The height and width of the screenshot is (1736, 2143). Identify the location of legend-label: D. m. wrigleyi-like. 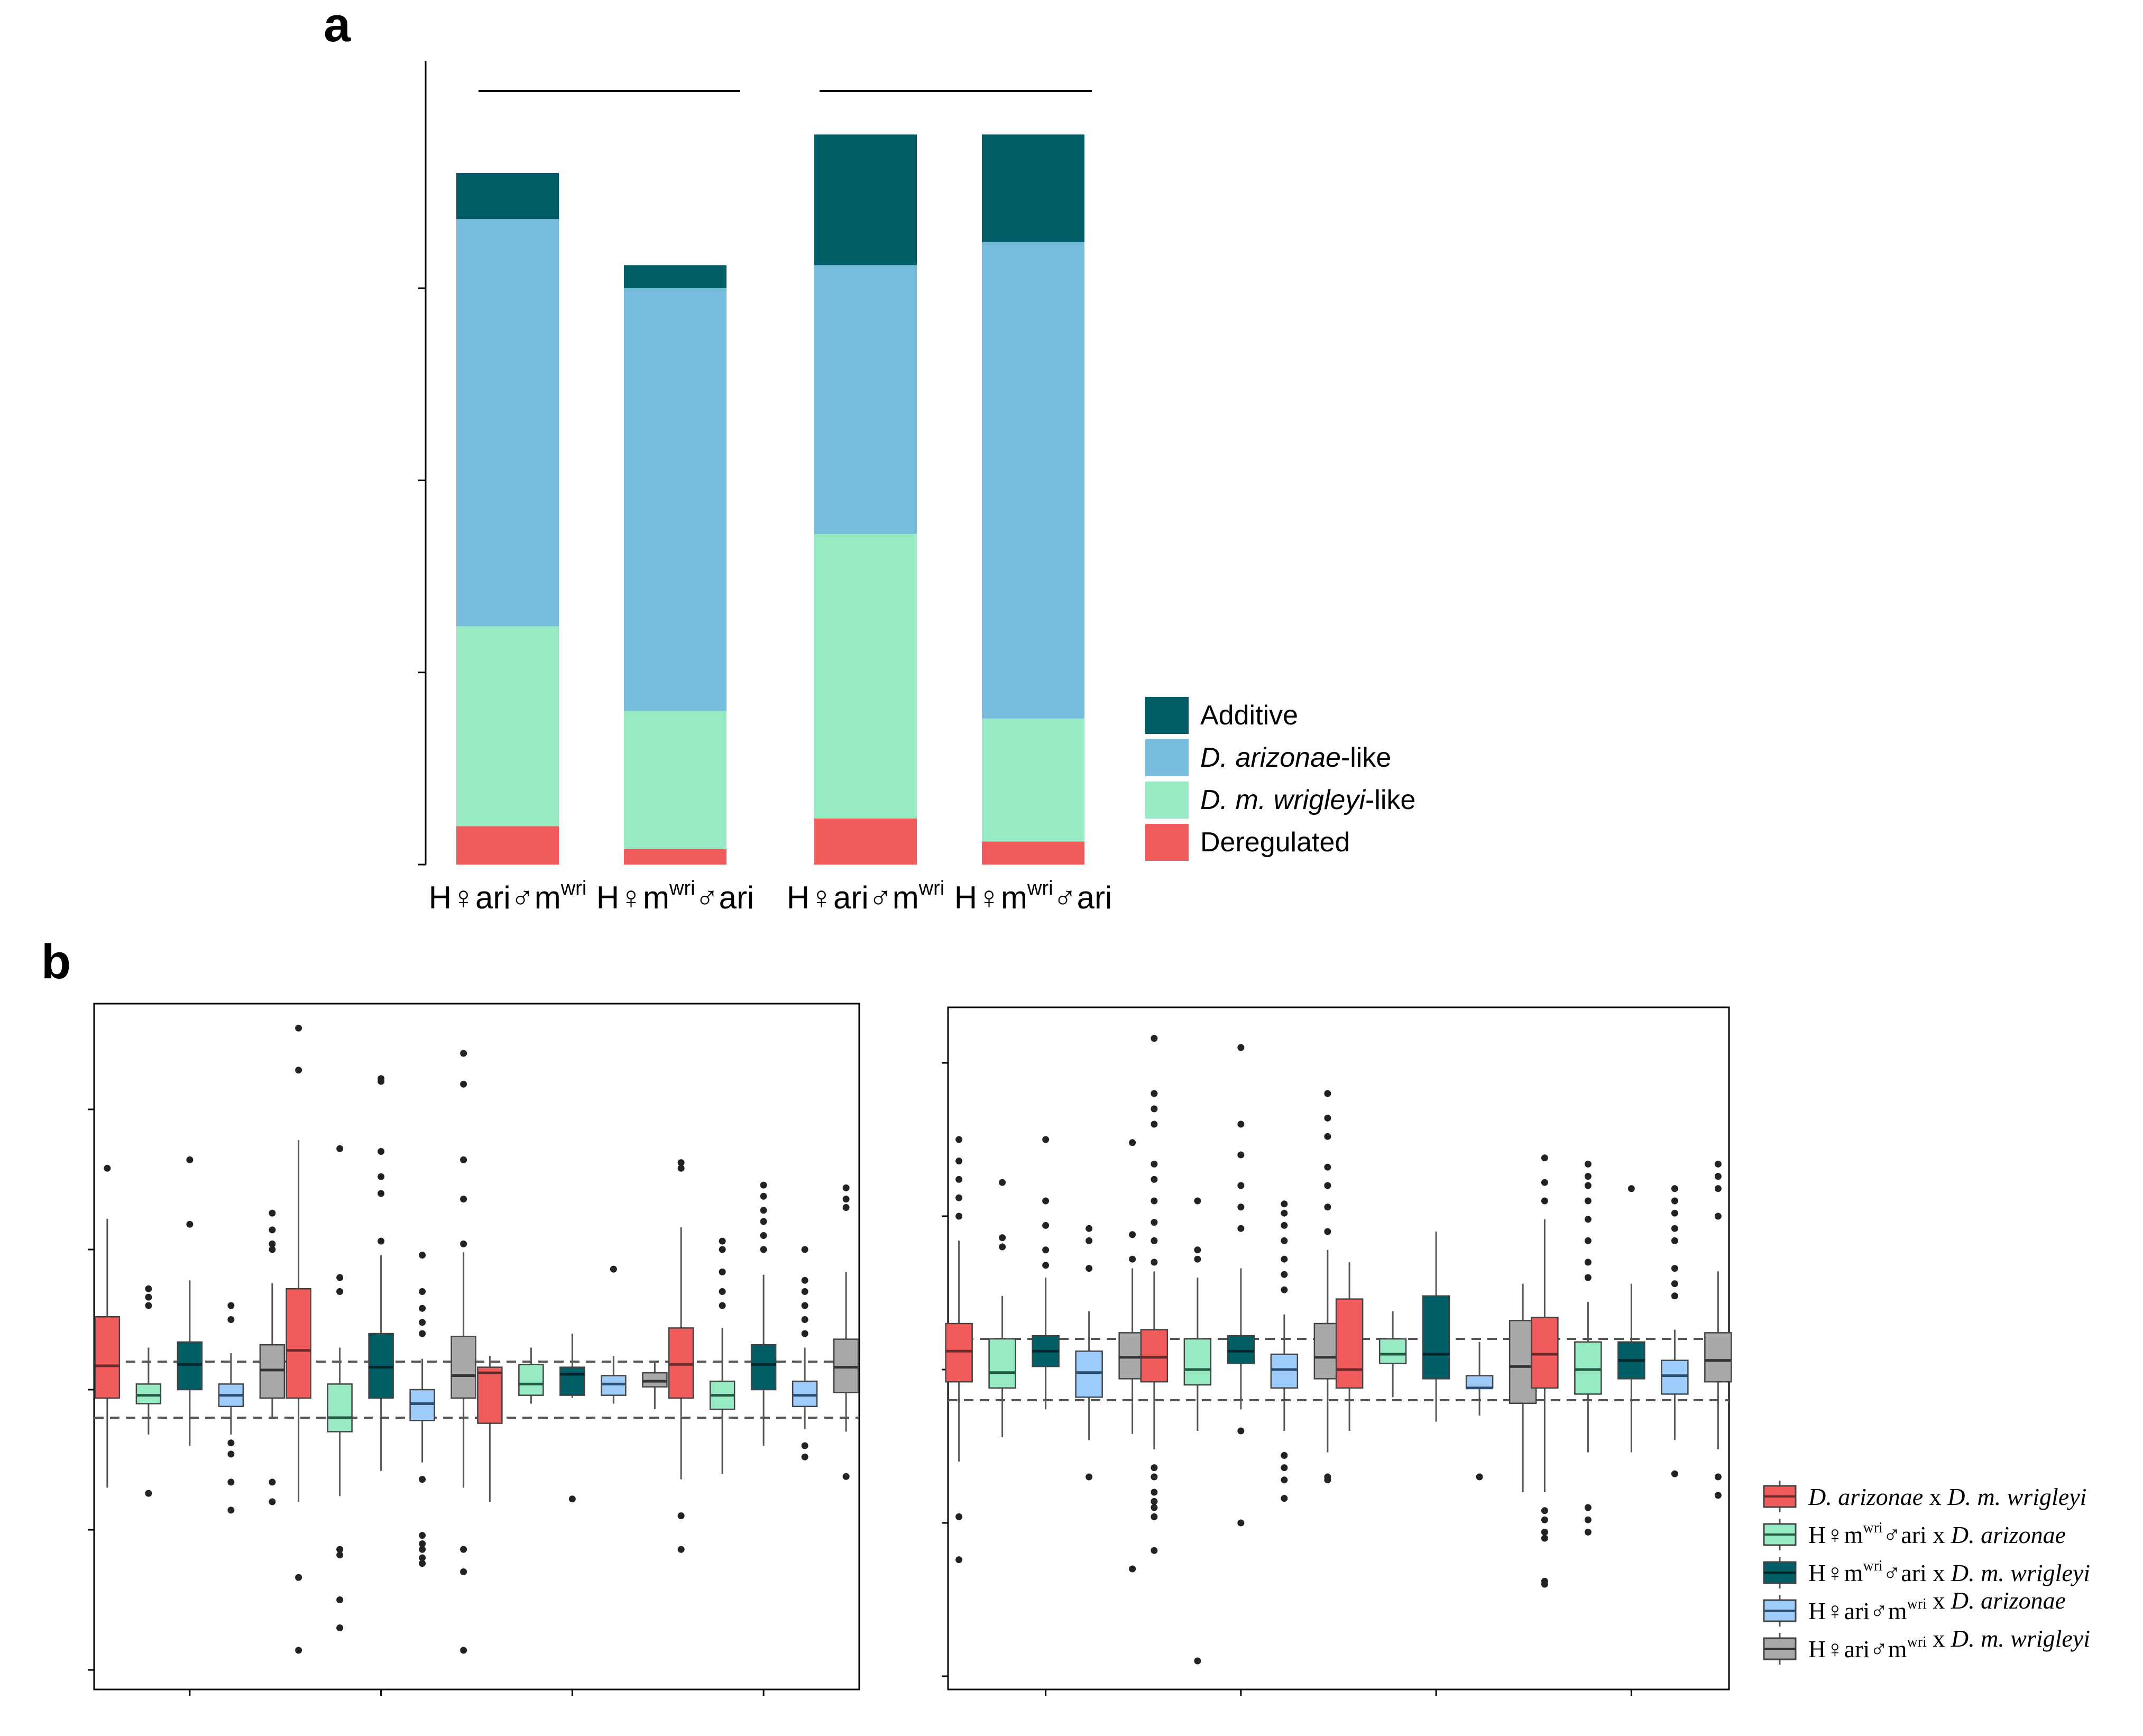
(1307, 800).